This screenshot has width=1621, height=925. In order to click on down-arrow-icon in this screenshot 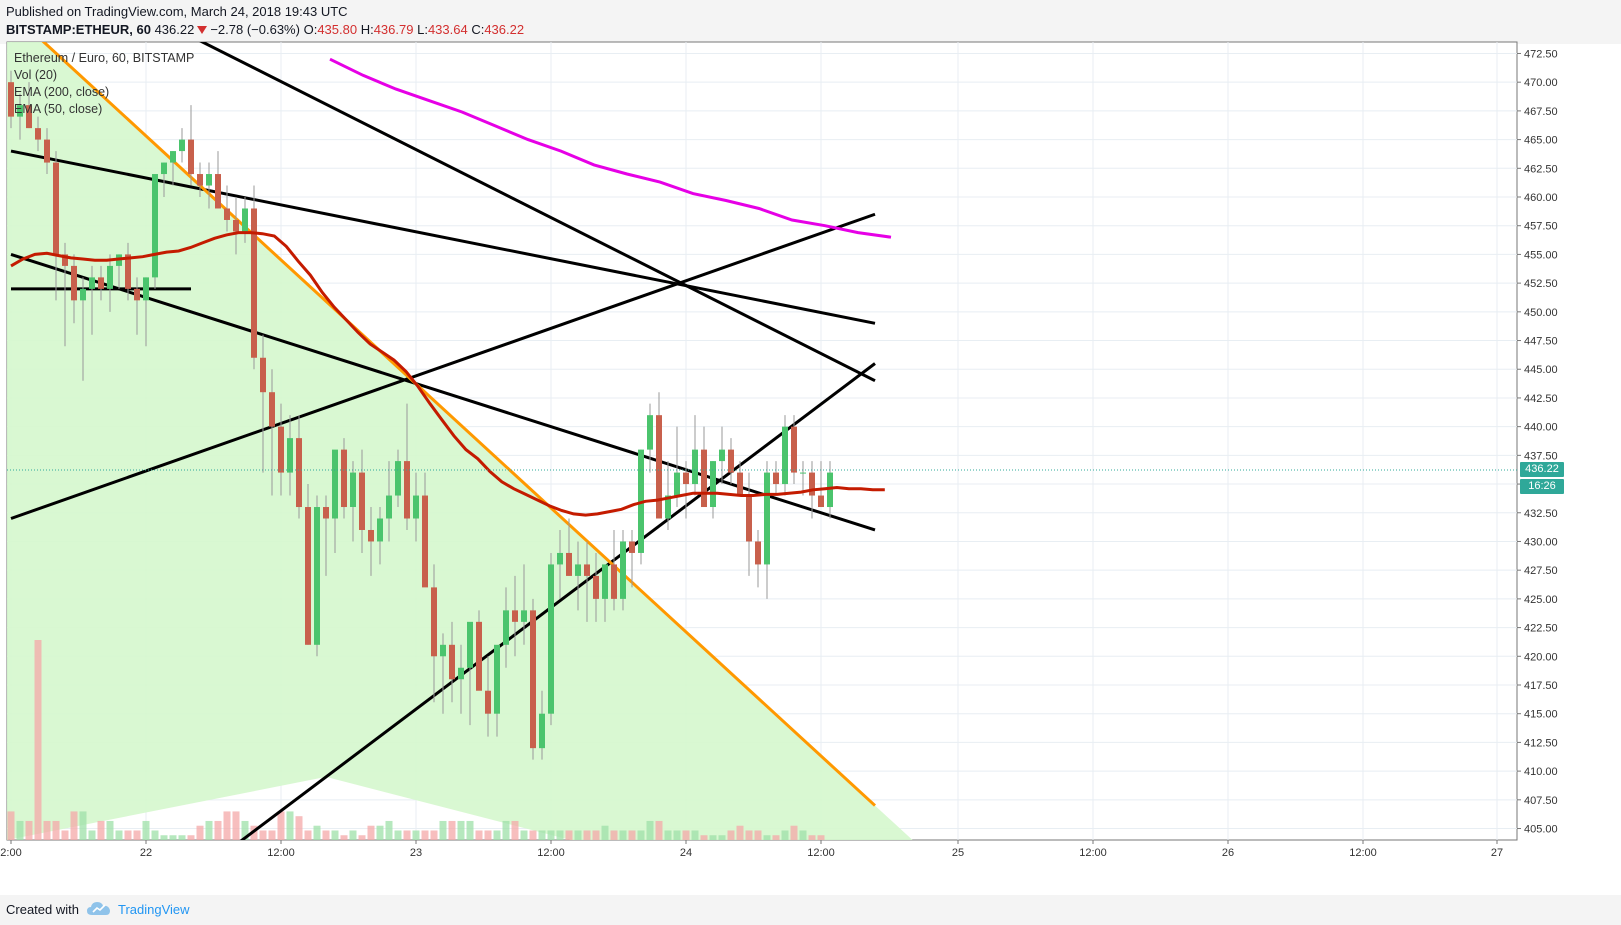, I will do `click(202, 30)`.